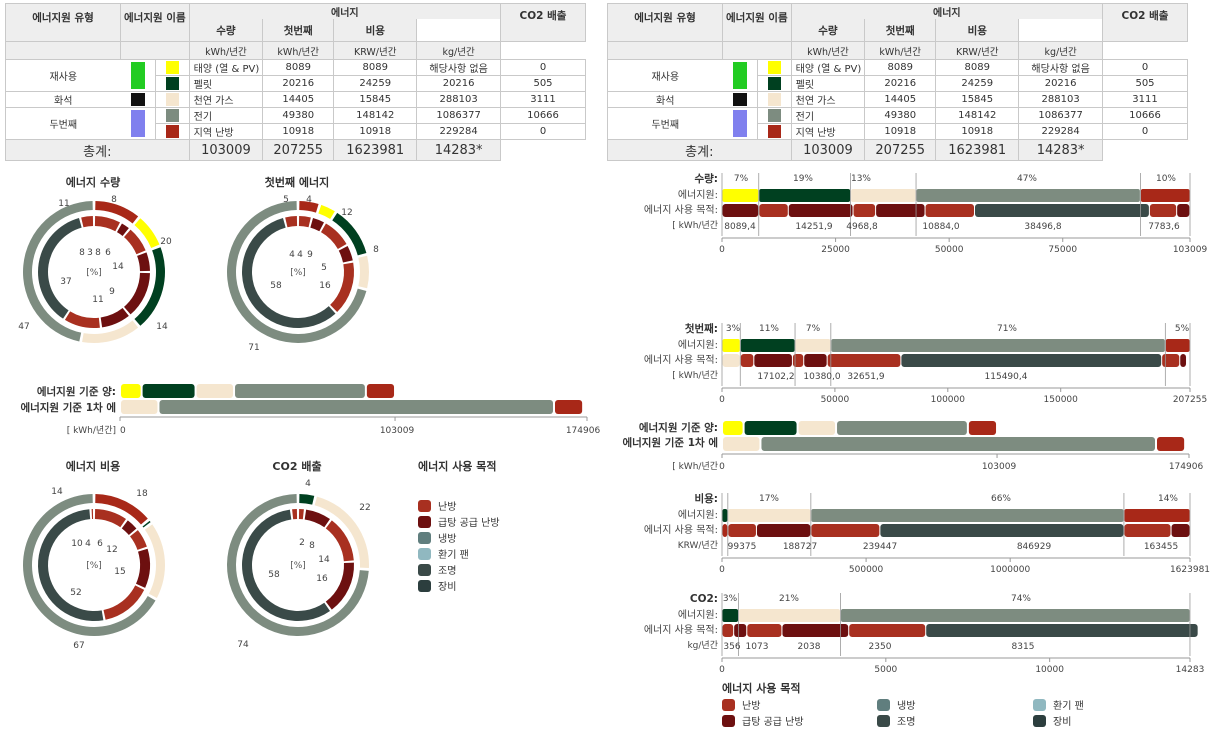 The height and width of the screenshot is (747, 1212). What do you see at coordinates (298, 50) in the screenshot?
I see `unit-primary: kWh/년간` at bounding box center [298, 50].